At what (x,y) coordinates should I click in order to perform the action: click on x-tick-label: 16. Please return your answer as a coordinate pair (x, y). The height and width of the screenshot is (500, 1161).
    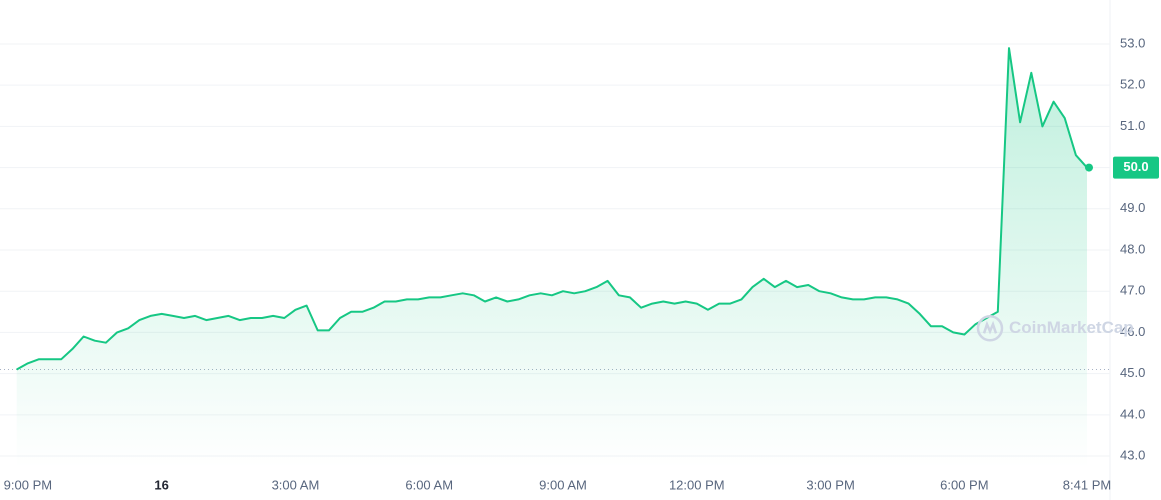
    Looking at the image, I should click on (161, 484).